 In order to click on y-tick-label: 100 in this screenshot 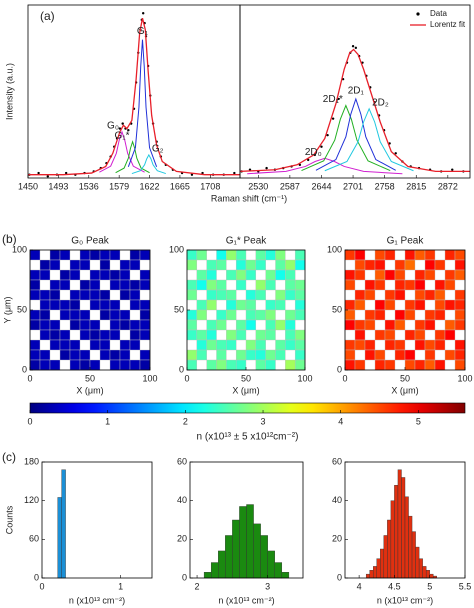, I will do `click(19, 249)`.